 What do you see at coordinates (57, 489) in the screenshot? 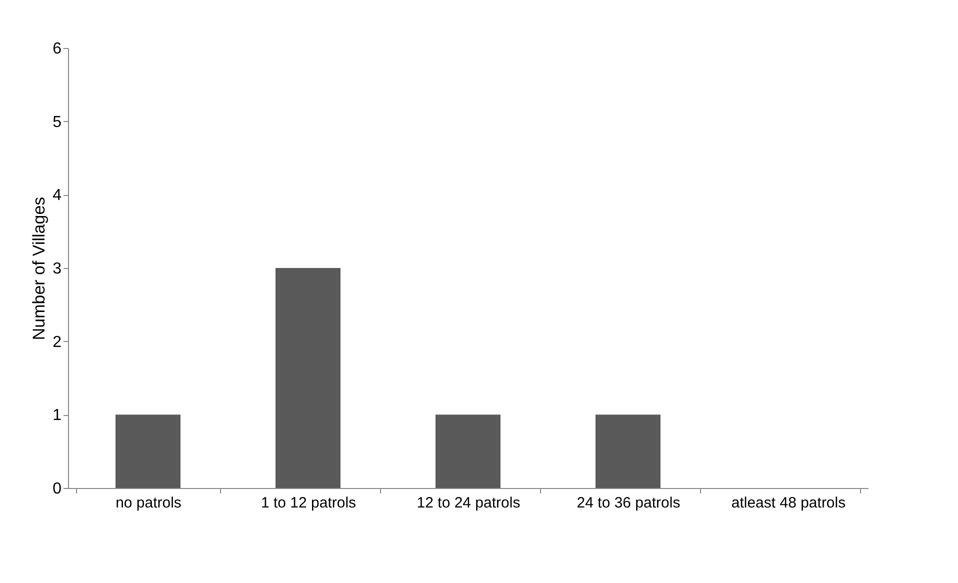
I see `y-tick-label: 0` at bounding box center [57, 489].